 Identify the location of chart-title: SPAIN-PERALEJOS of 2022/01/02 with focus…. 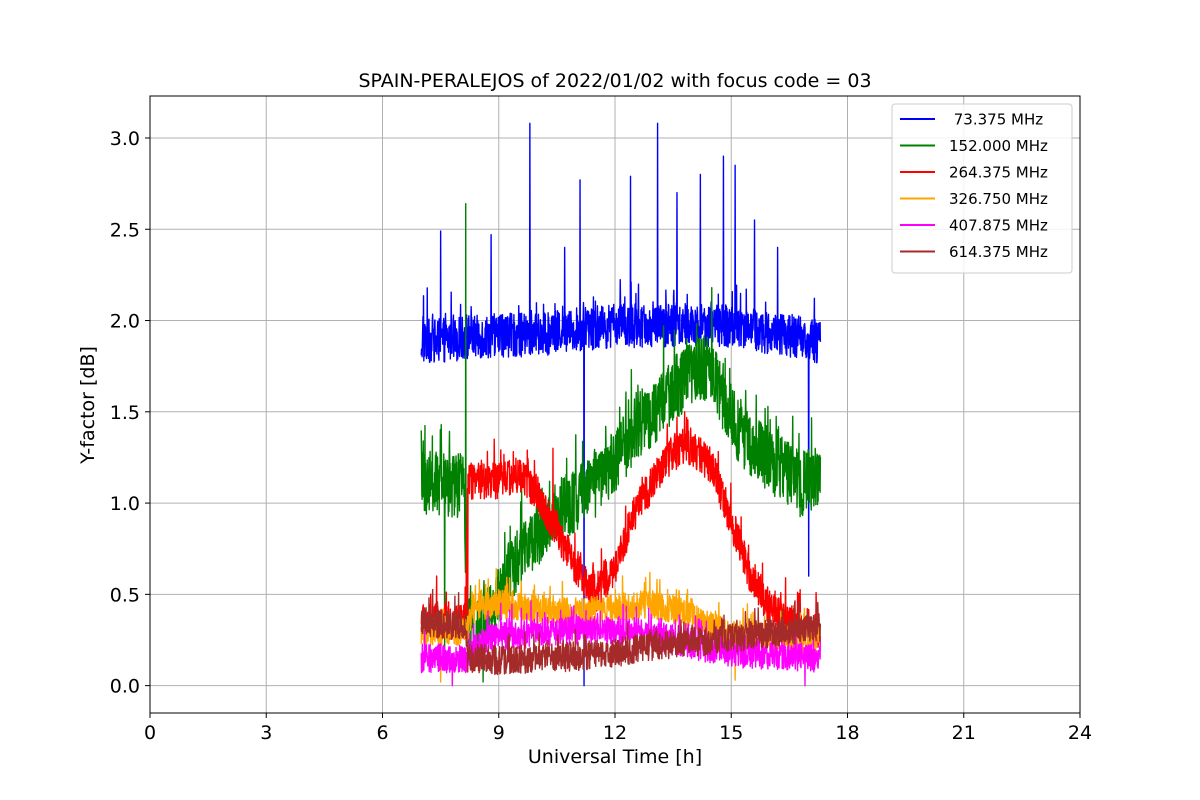
(614, 81).